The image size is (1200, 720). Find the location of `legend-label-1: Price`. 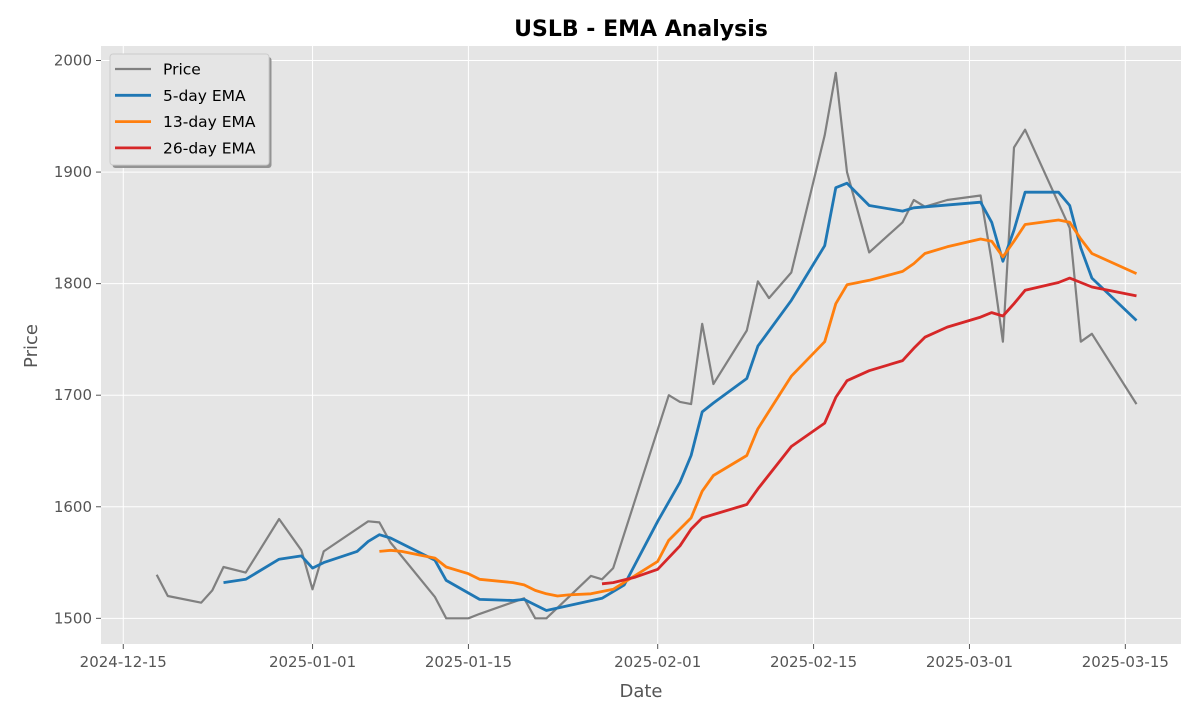

legend-label-1: Price is located at coordinates (182, 70).